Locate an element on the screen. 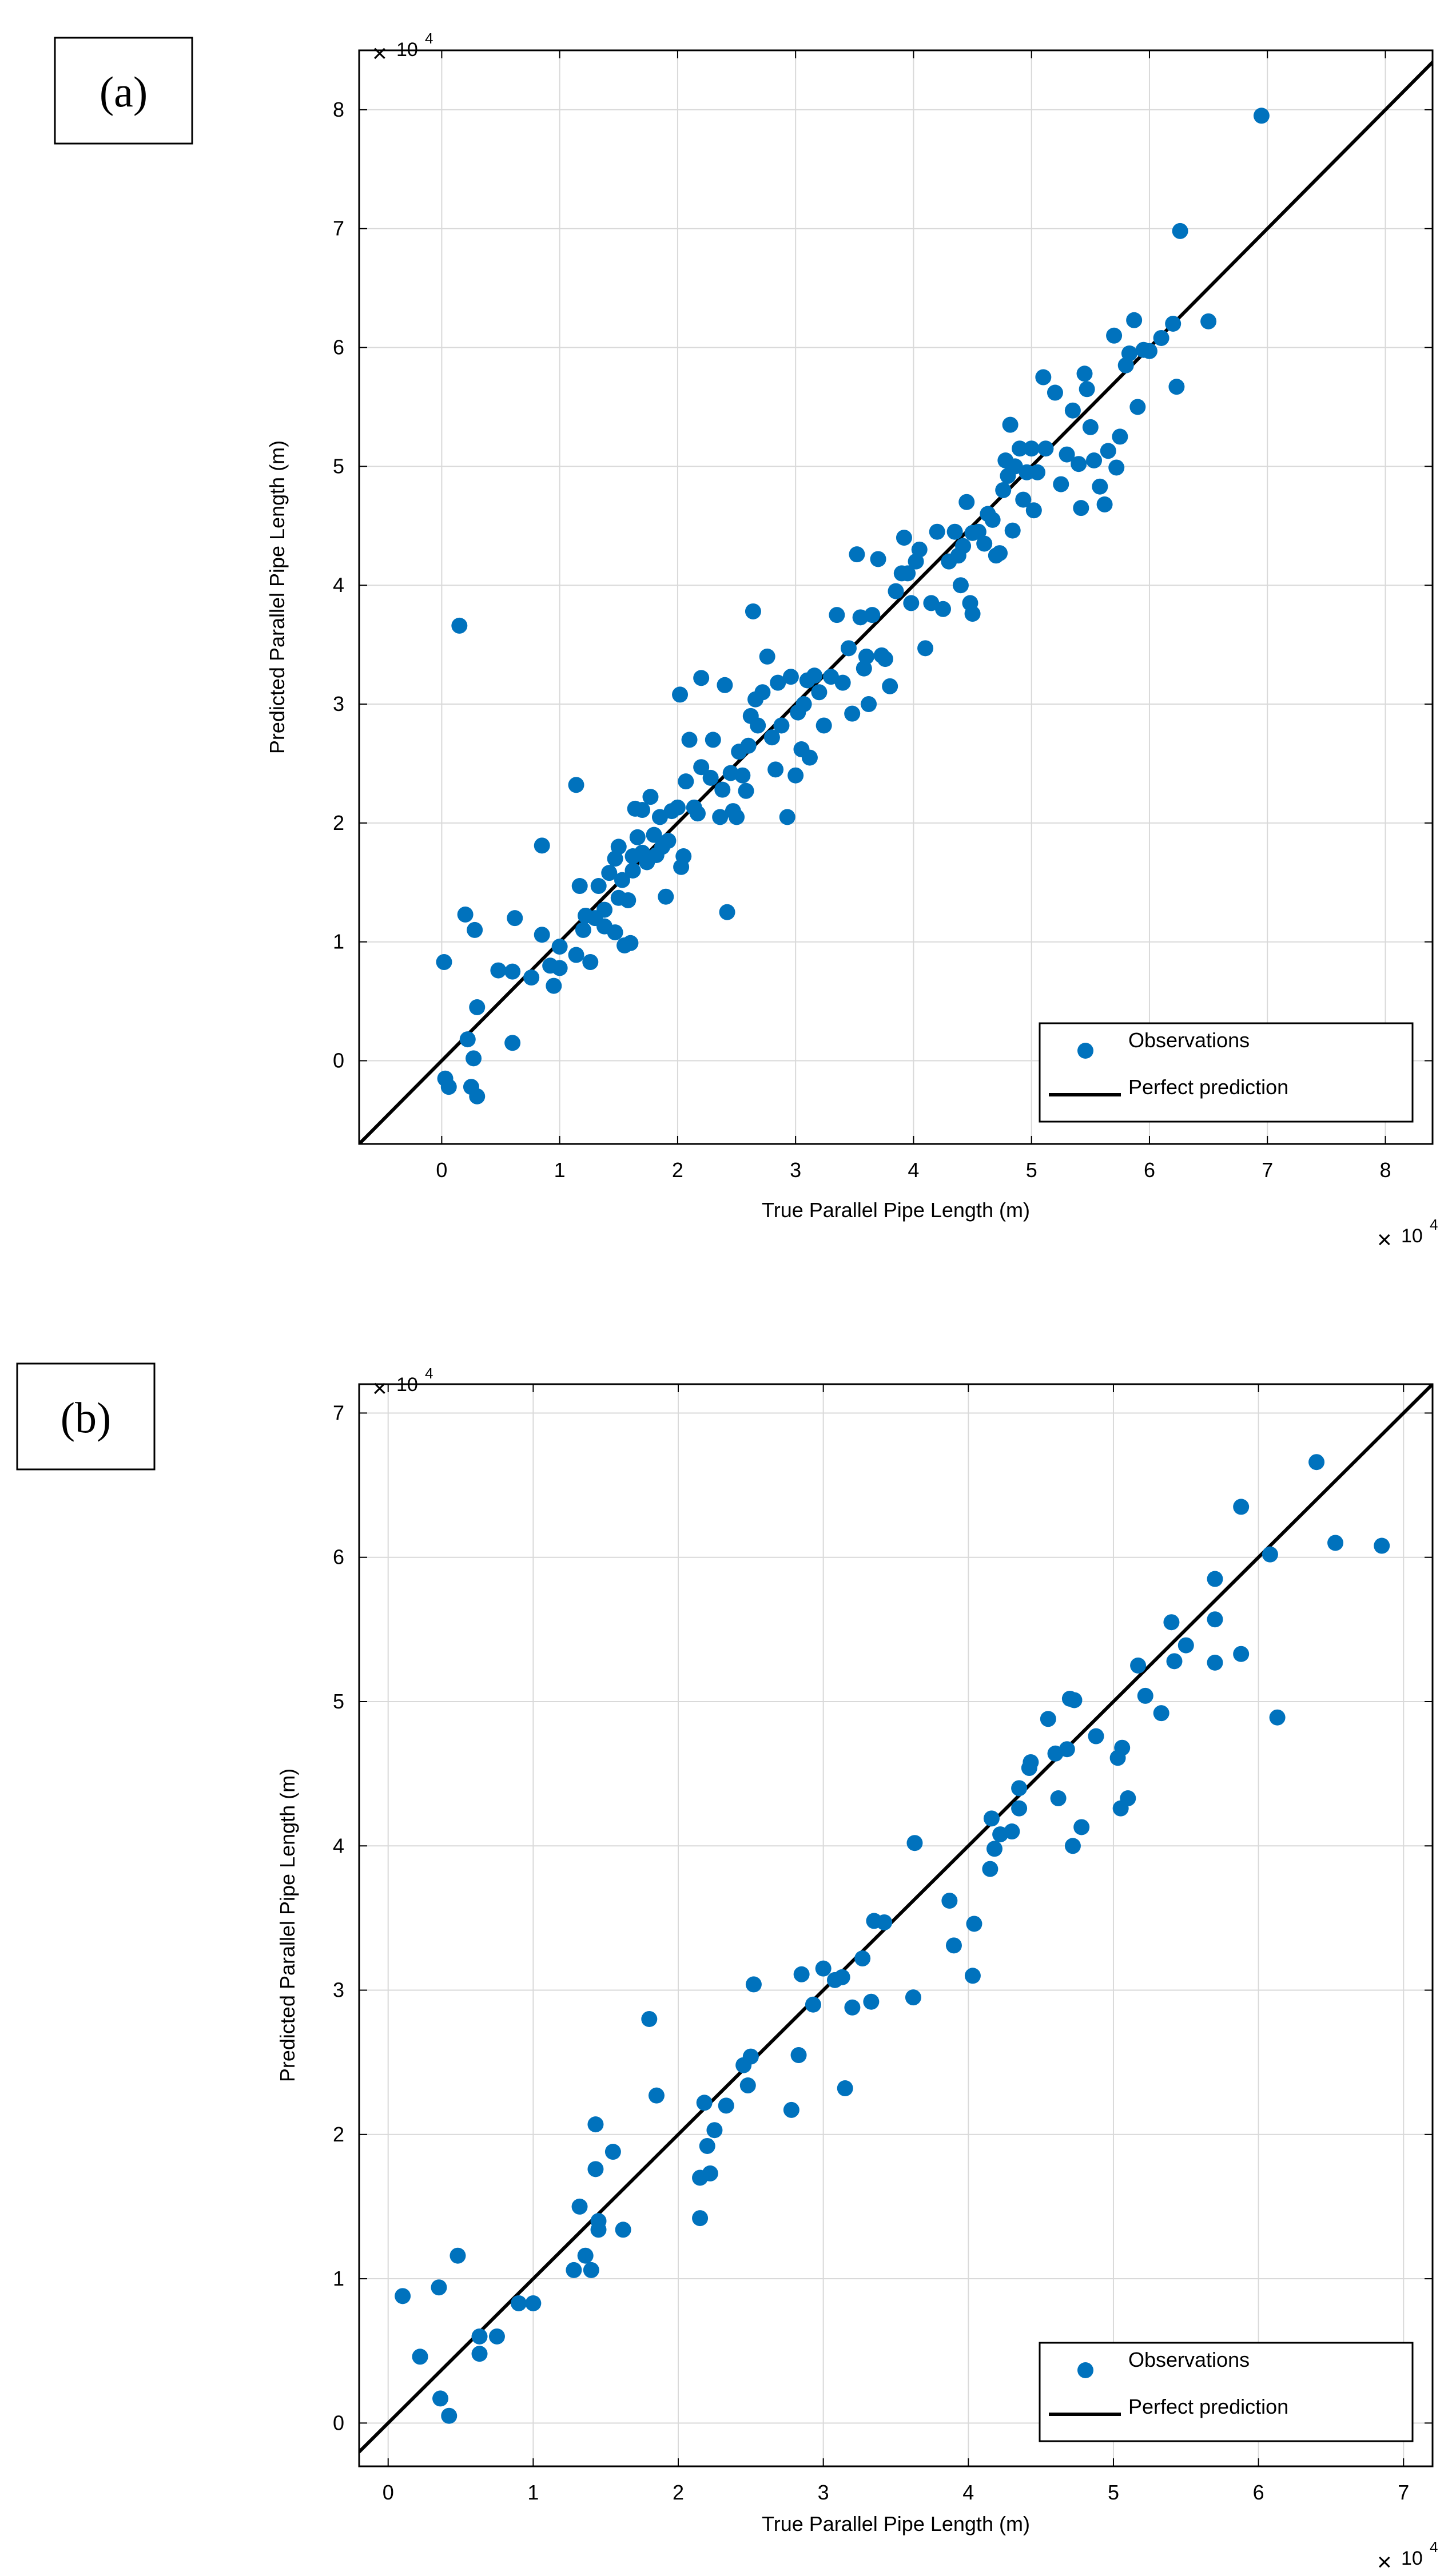  x-tick-label: 7 is located at coordinates (1267, 1170).